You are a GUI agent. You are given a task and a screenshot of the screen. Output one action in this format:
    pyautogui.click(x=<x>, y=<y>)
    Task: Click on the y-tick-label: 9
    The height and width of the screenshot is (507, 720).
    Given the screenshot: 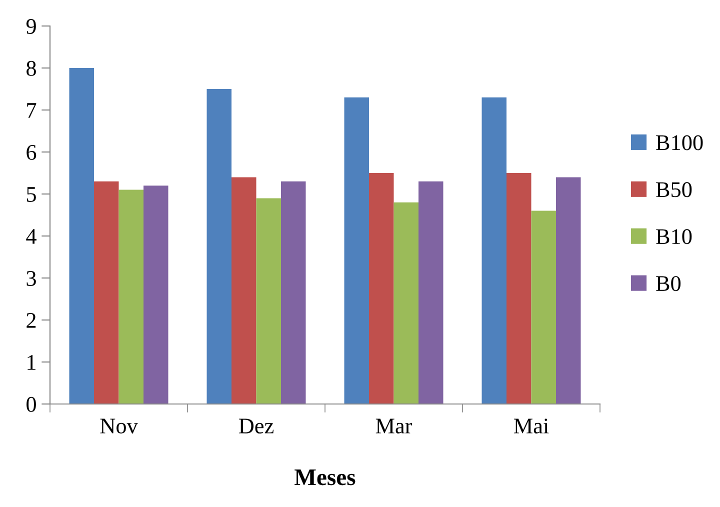 What is the action you would take?
    pyautogui.click(x=31, y=26)
    